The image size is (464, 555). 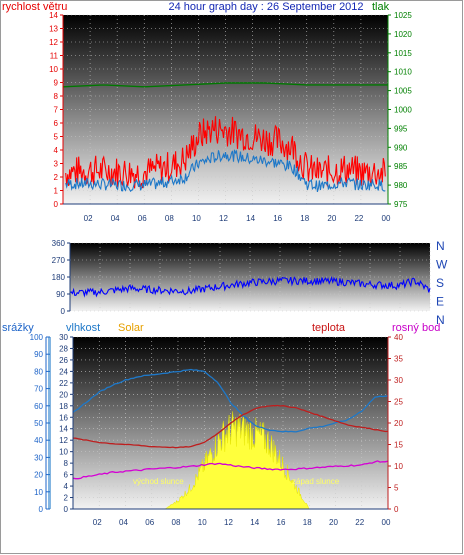 I want to click on wind-x-tick-label: 12, so click(x=223, y=218).